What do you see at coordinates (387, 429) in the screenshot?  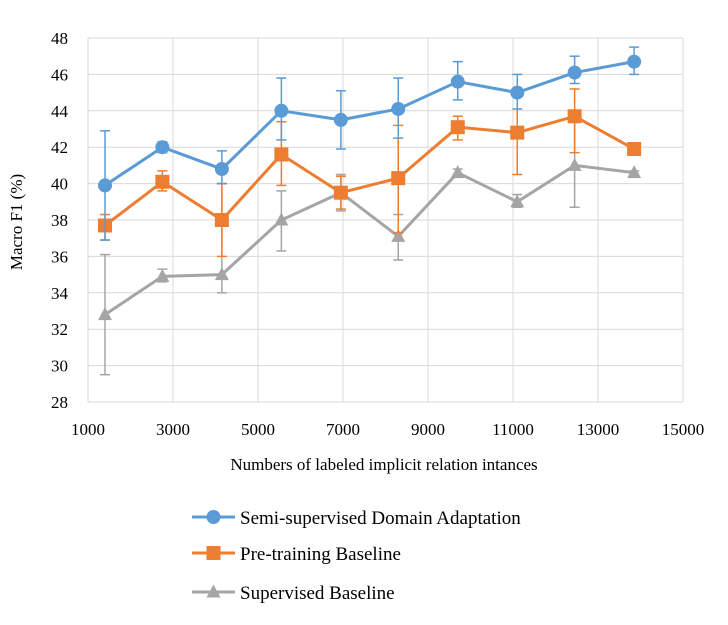 I see `x-axis: 1000 3000 5000 7000 9000 11000 13000 15000` at bounding box center [387, 429].